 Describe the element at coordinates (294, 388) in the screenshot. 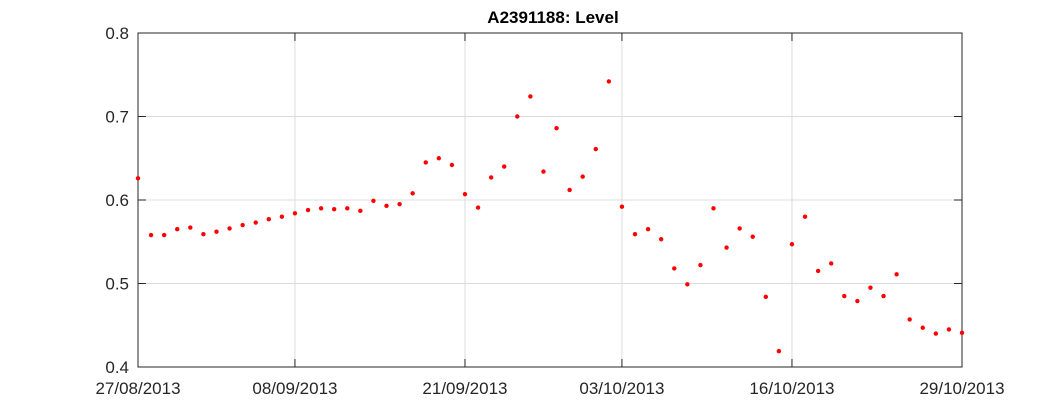

I see `x-tick-label: 08/09/2013` at that location.